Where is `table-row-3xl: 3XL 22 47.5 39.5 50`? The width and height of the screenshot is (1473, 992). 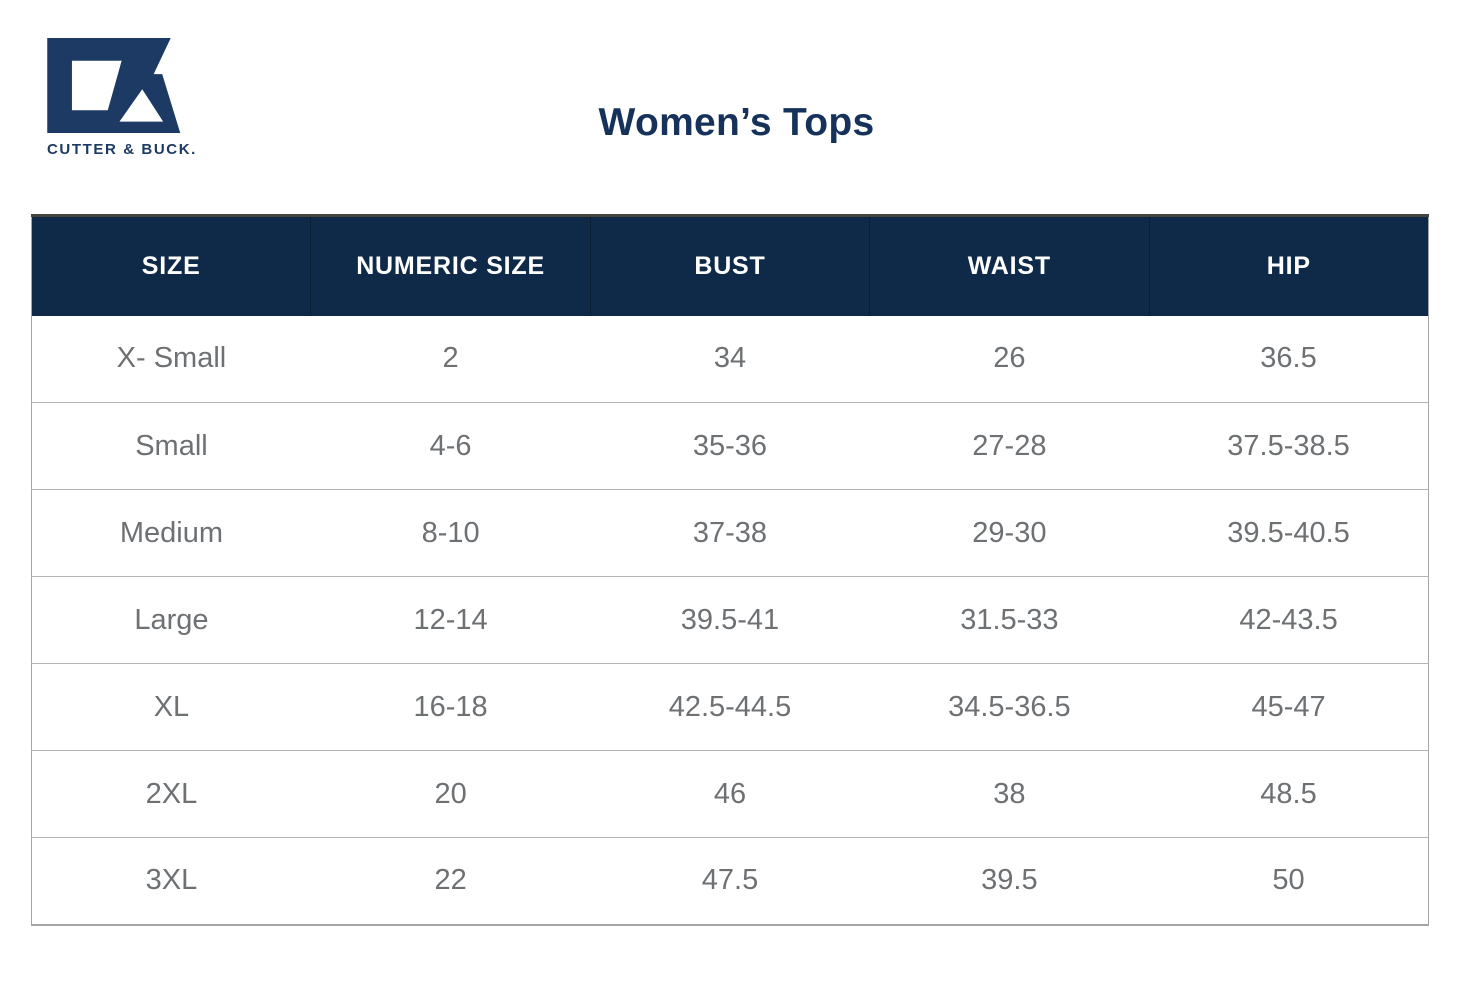
table-row-3xl: 3XL 22 47.5 39.5 50 is located at coordinates (730, 881).